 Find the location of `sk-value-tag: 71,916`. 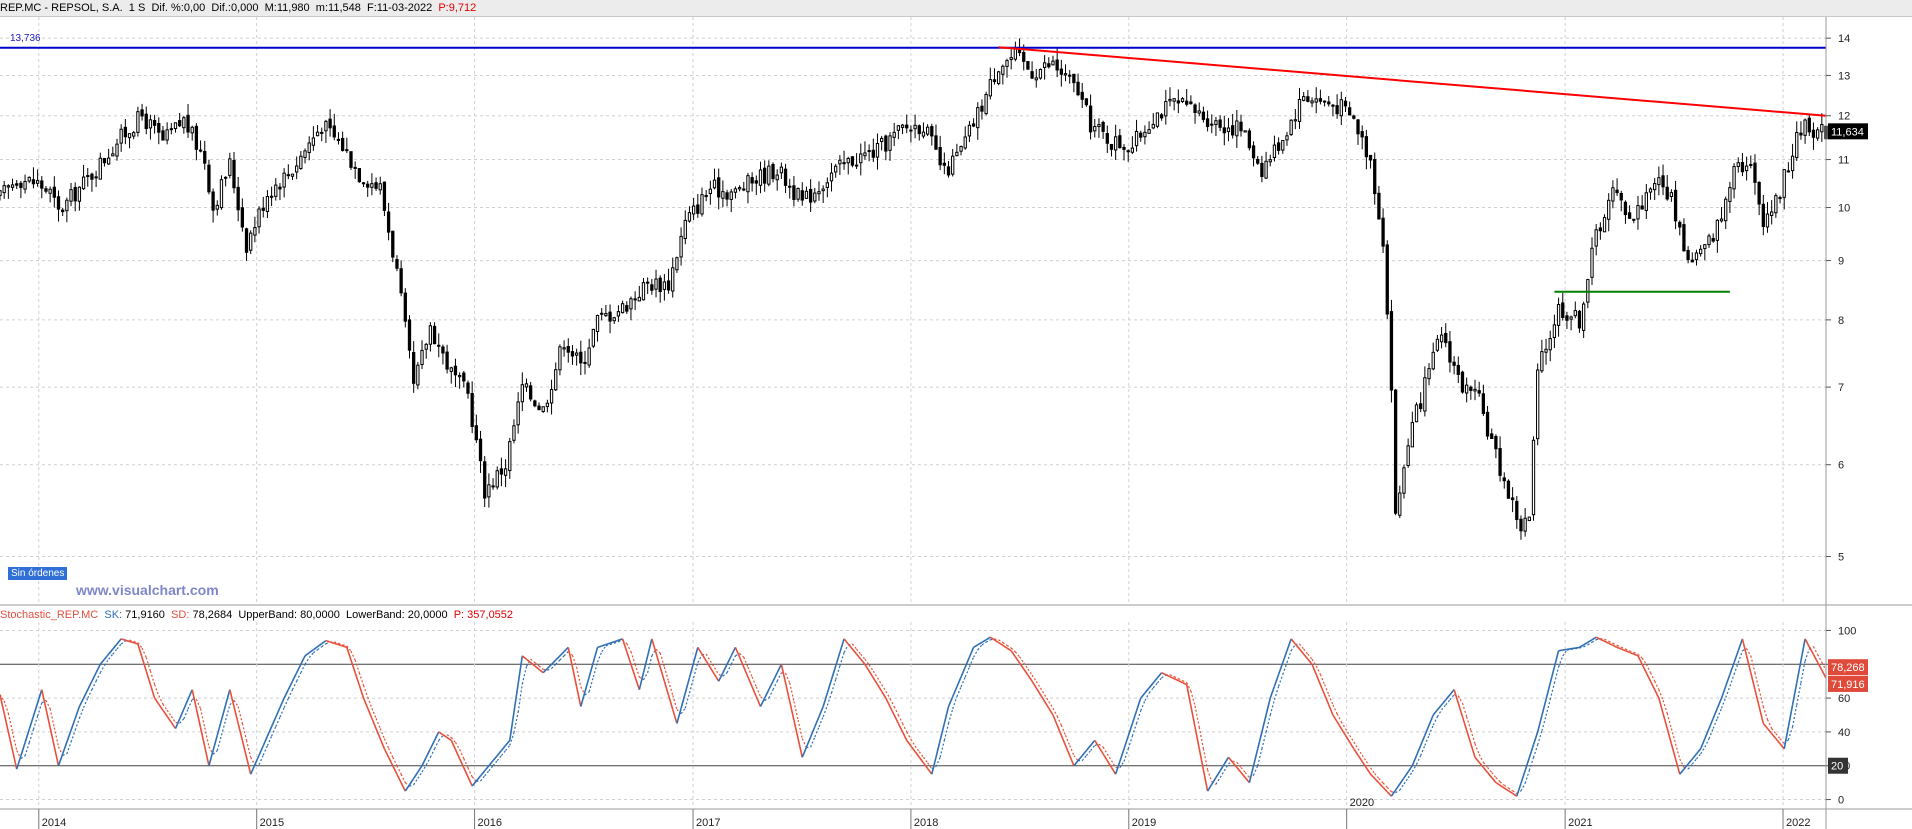

sk-value-tag: 71,916 is located at coordinates (1848, 685).